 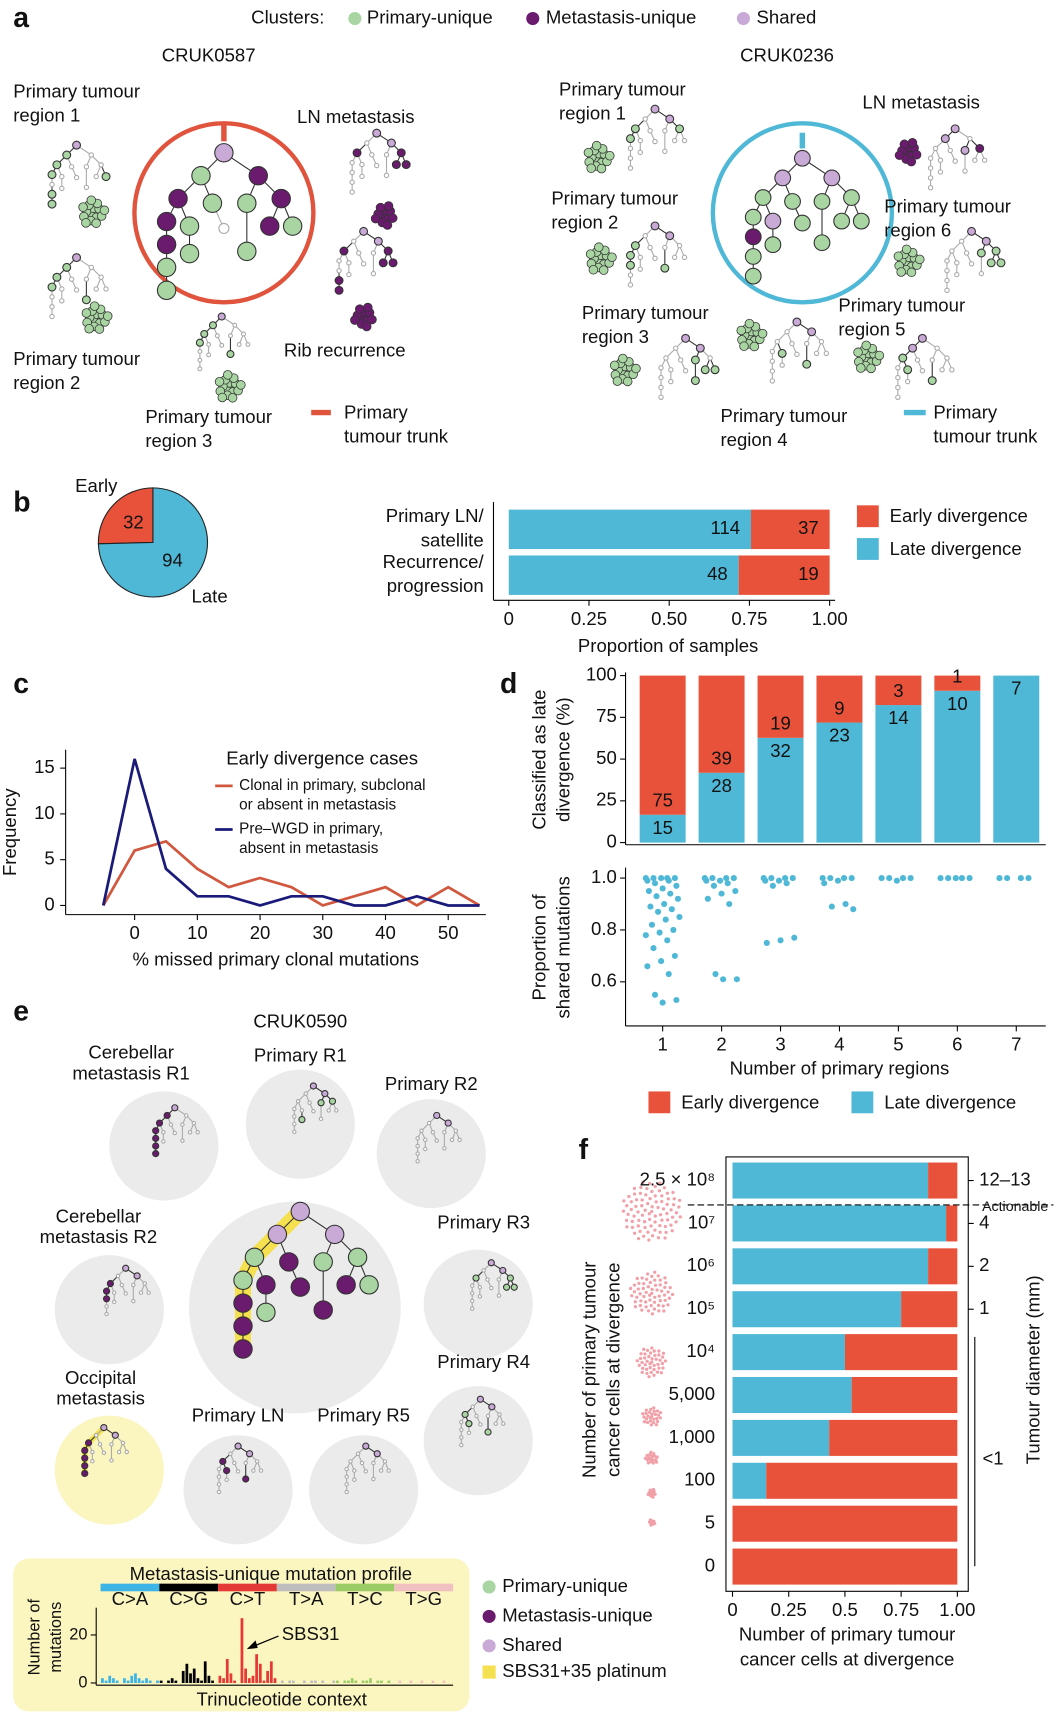 What do you see at coordinates (867, 549) in the screenshot?
I see `legend-swatch` at bounding box center [867, 549].